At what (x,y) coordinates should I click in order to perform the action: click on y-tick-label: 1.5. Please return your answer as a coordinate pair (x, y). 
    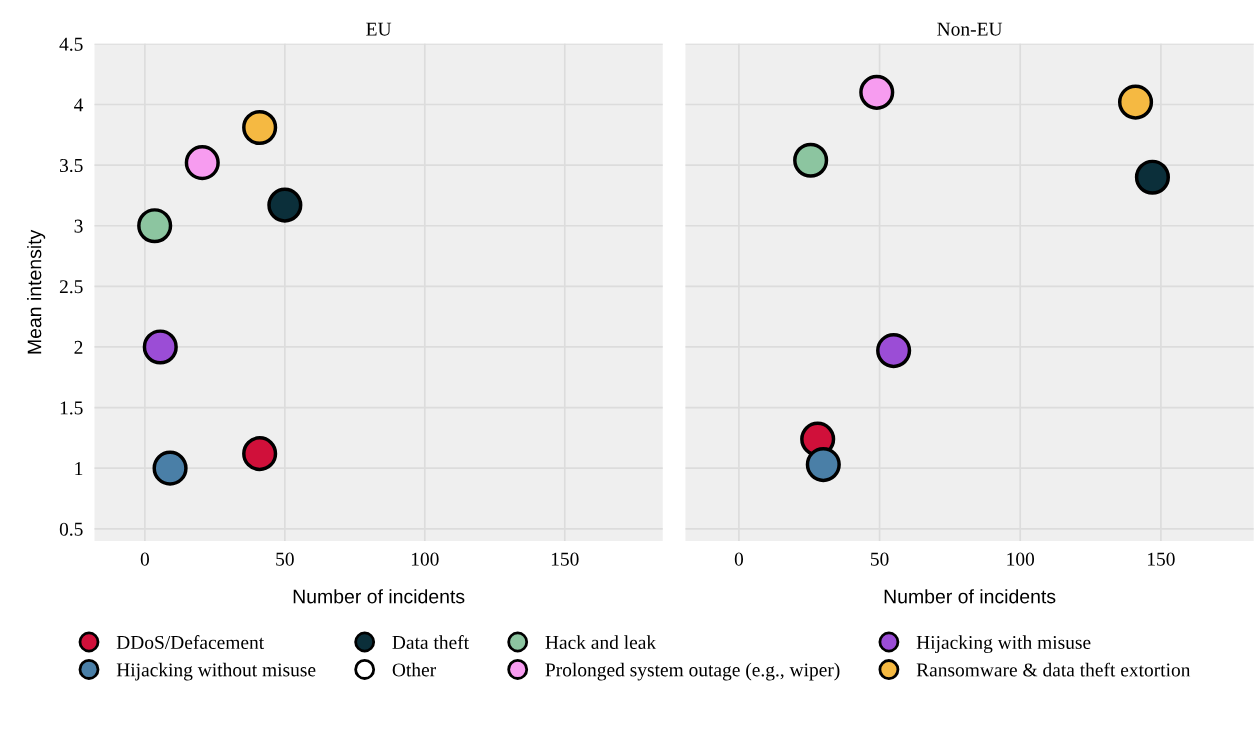
    Looking at the image, I should click on (71, 408).